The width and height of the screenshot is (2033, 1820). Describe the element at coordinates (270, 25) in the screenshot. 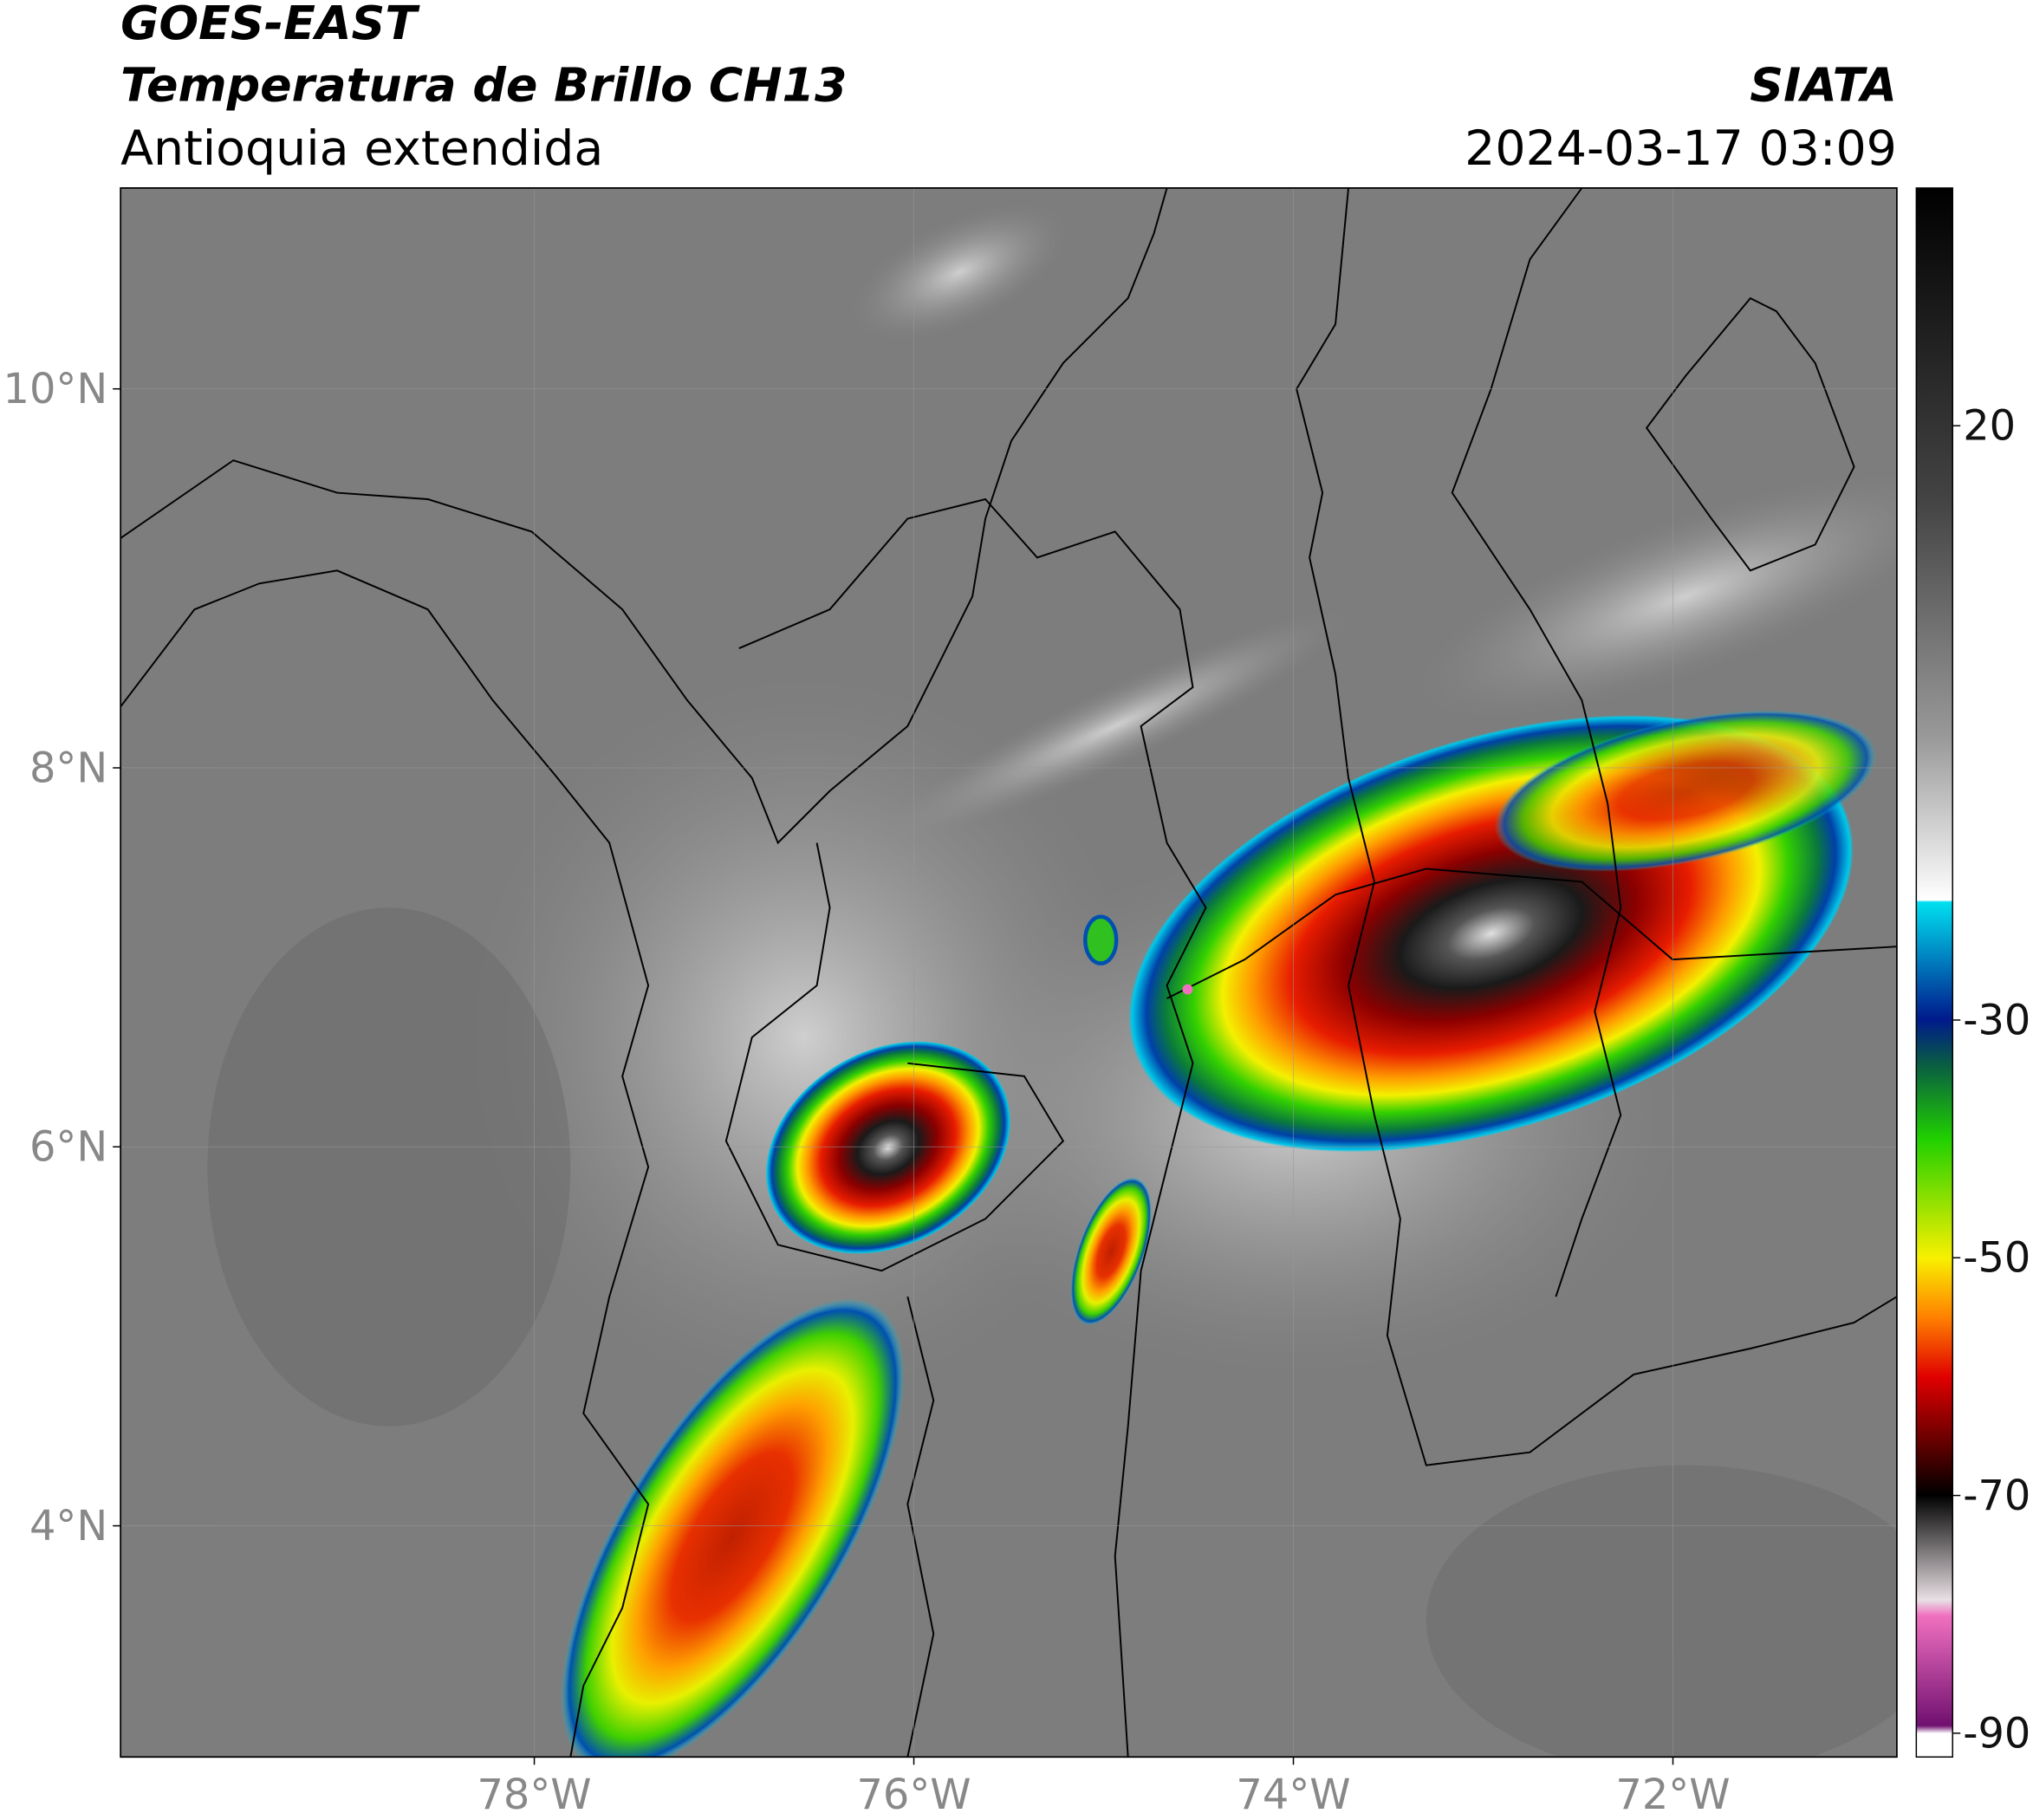

I see `title: GOES-EAST` at that location.